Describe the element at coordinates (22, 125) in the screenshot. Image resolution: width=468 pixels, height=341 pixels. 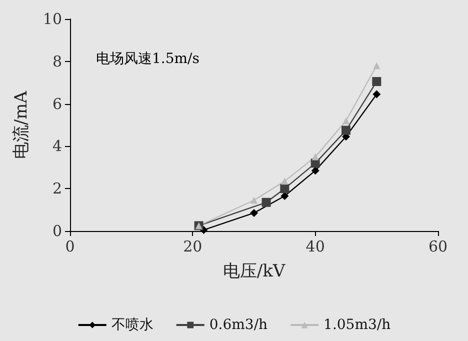
I see `y-axis-title: 电流/mA` at that location.